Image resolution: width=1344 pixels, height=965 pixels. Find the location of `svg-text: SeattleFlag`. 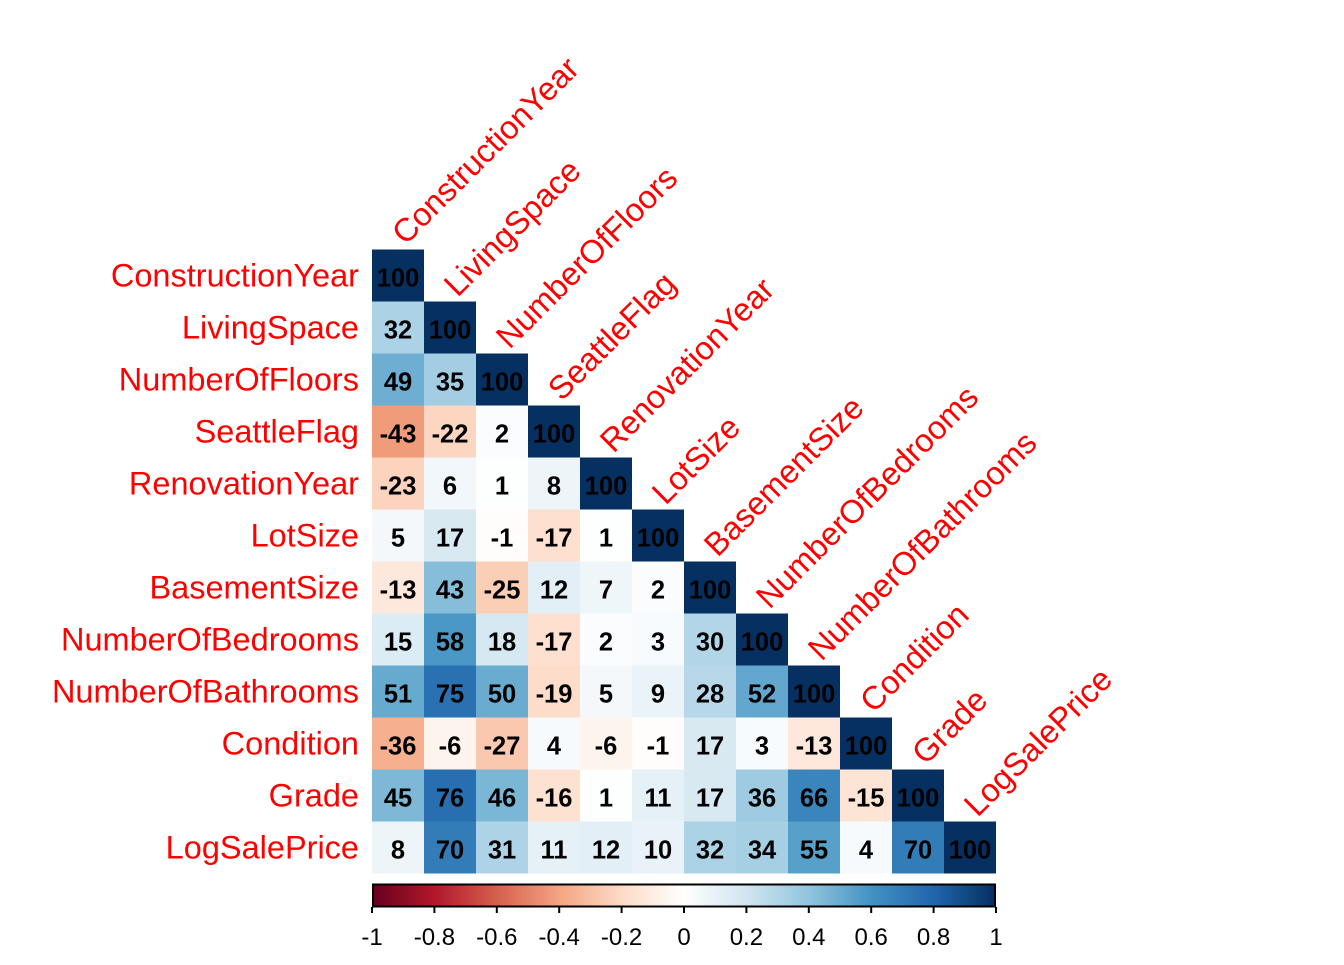

svg-text: SeattleFlag is located at coordinates (277, 432).